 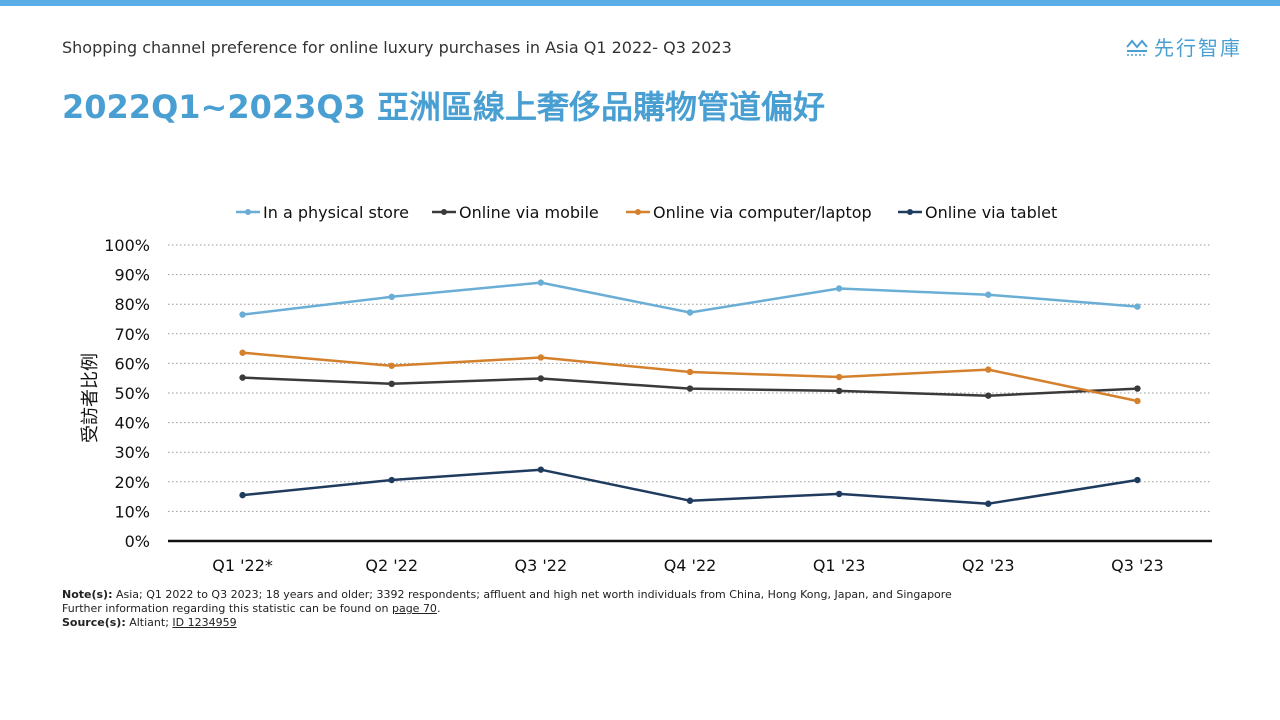 What do you see at coordinates (762, 212) in the screenshot?
I see `legend-label: Online via computer/laptop` at bounding box center [762, 212].